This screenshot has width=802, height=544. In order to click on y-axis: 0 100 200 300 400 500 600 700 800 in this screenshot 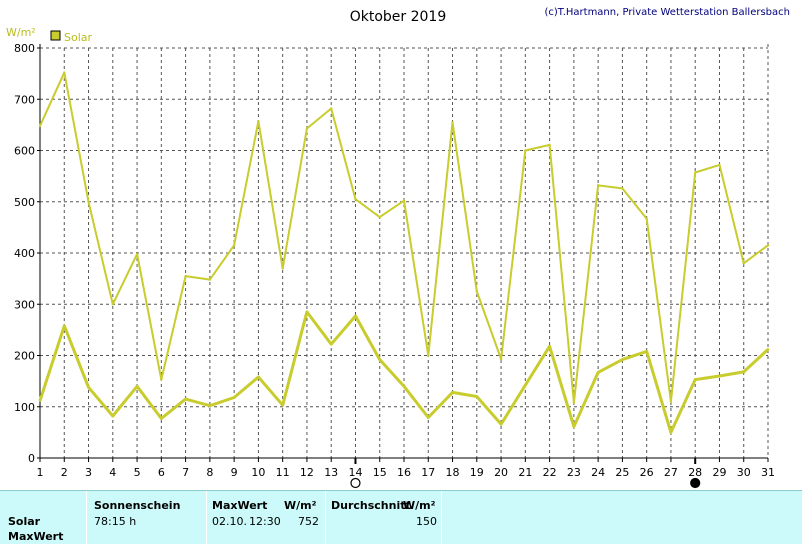, I will do `click(27, 253)`.